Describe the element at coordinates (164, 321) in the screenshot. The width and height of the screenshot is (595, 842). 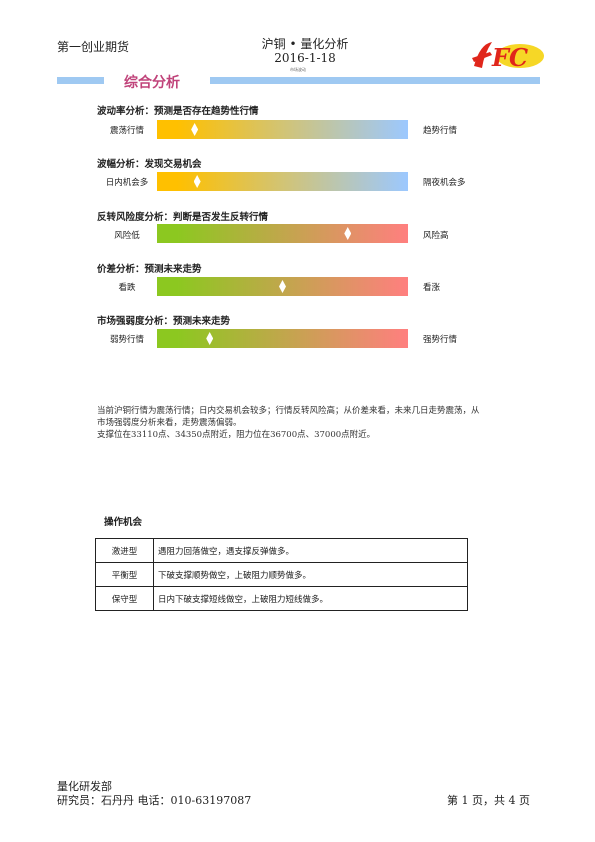
I see `indicator-title: 市场强弱度分析：预测未来走势` at that location.